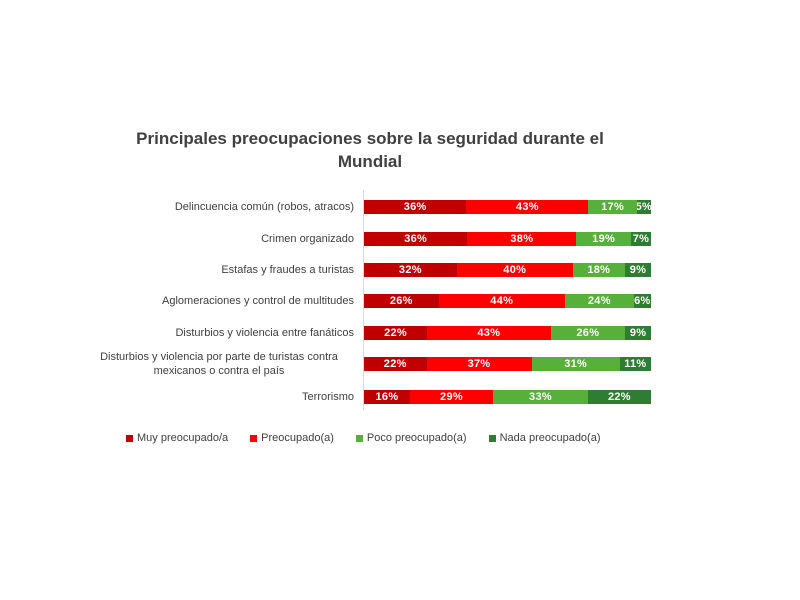  Describe the element at coordinates (416, 438) in the screenshot. I see `legend-label: Poco preocupado(a)` at that location.